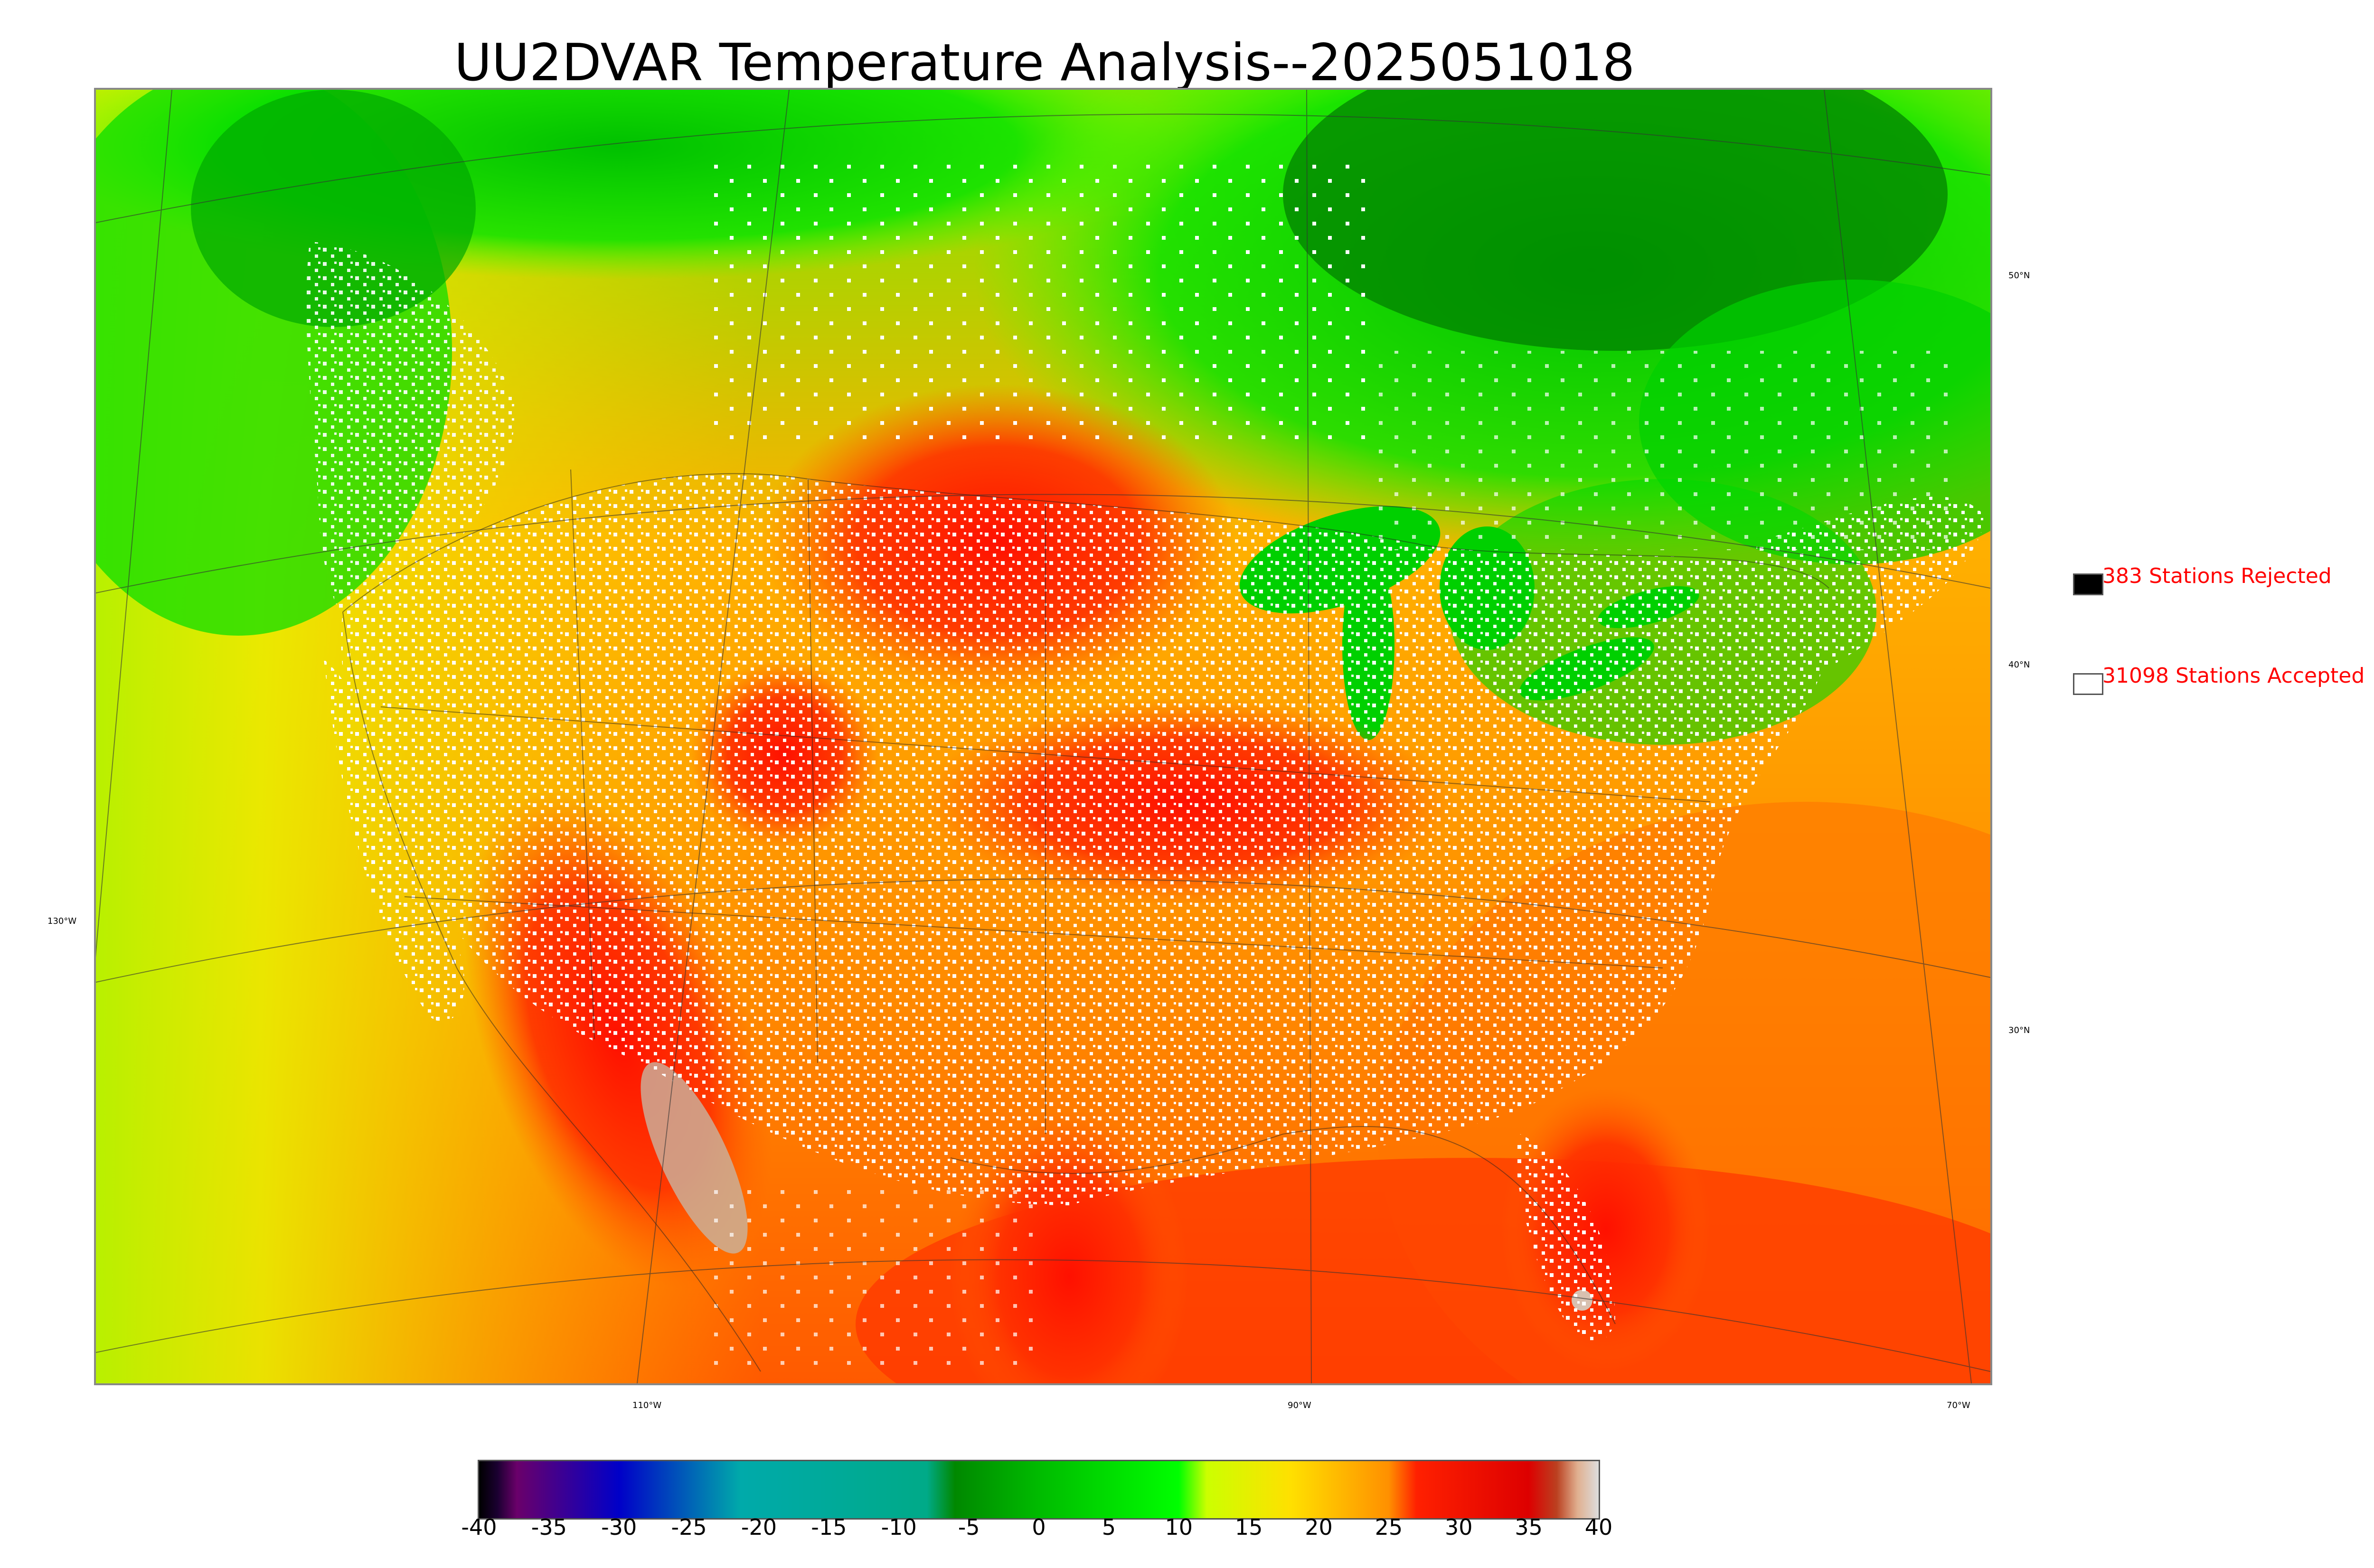  Describe the element at coordinates (1319, 1527) in the screenshot. I see `colorbar-tick-label: 20` at that location.